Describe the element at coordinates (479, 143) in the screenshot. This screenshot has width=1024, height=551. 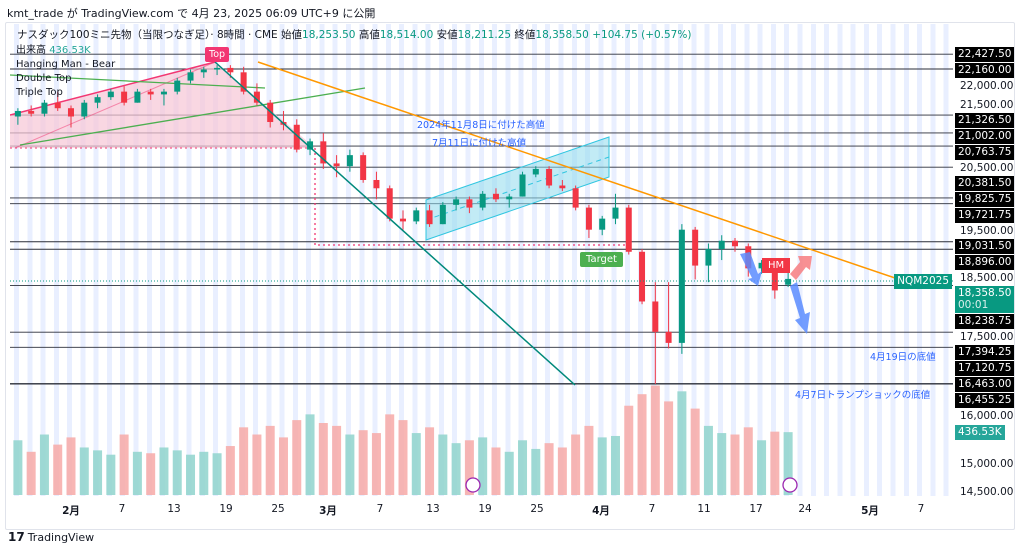
I see `jul11-high-note: 7月11日に付けた高値` at that location.